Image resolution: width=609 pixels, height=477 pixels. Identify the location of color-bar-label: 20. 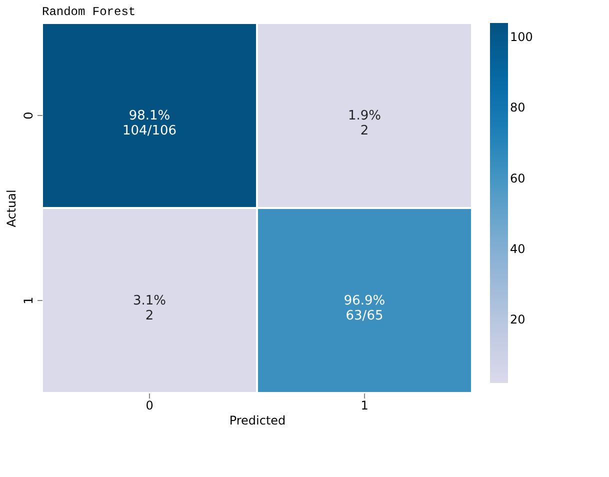
(518, 319).